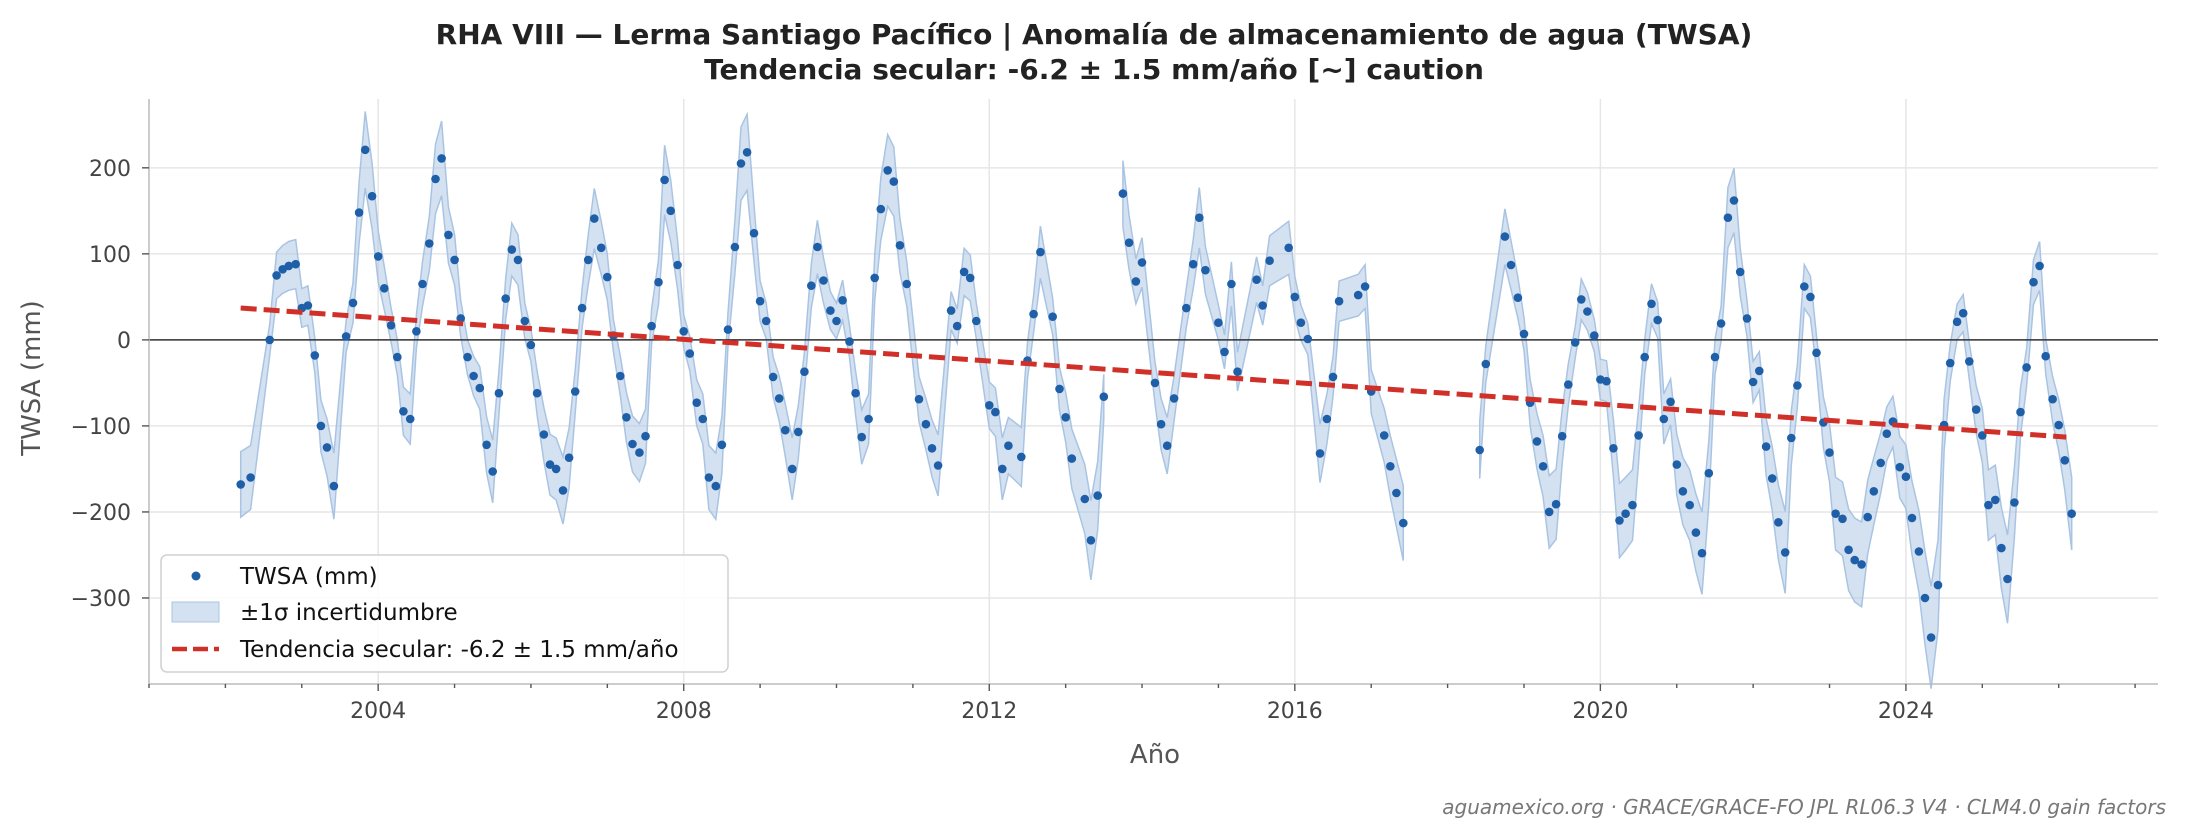 The height and width of the screenshot is (837, 2188). Describe the element at coordinates (444, 613) in the screenshot. I see `legend-box` at that location.